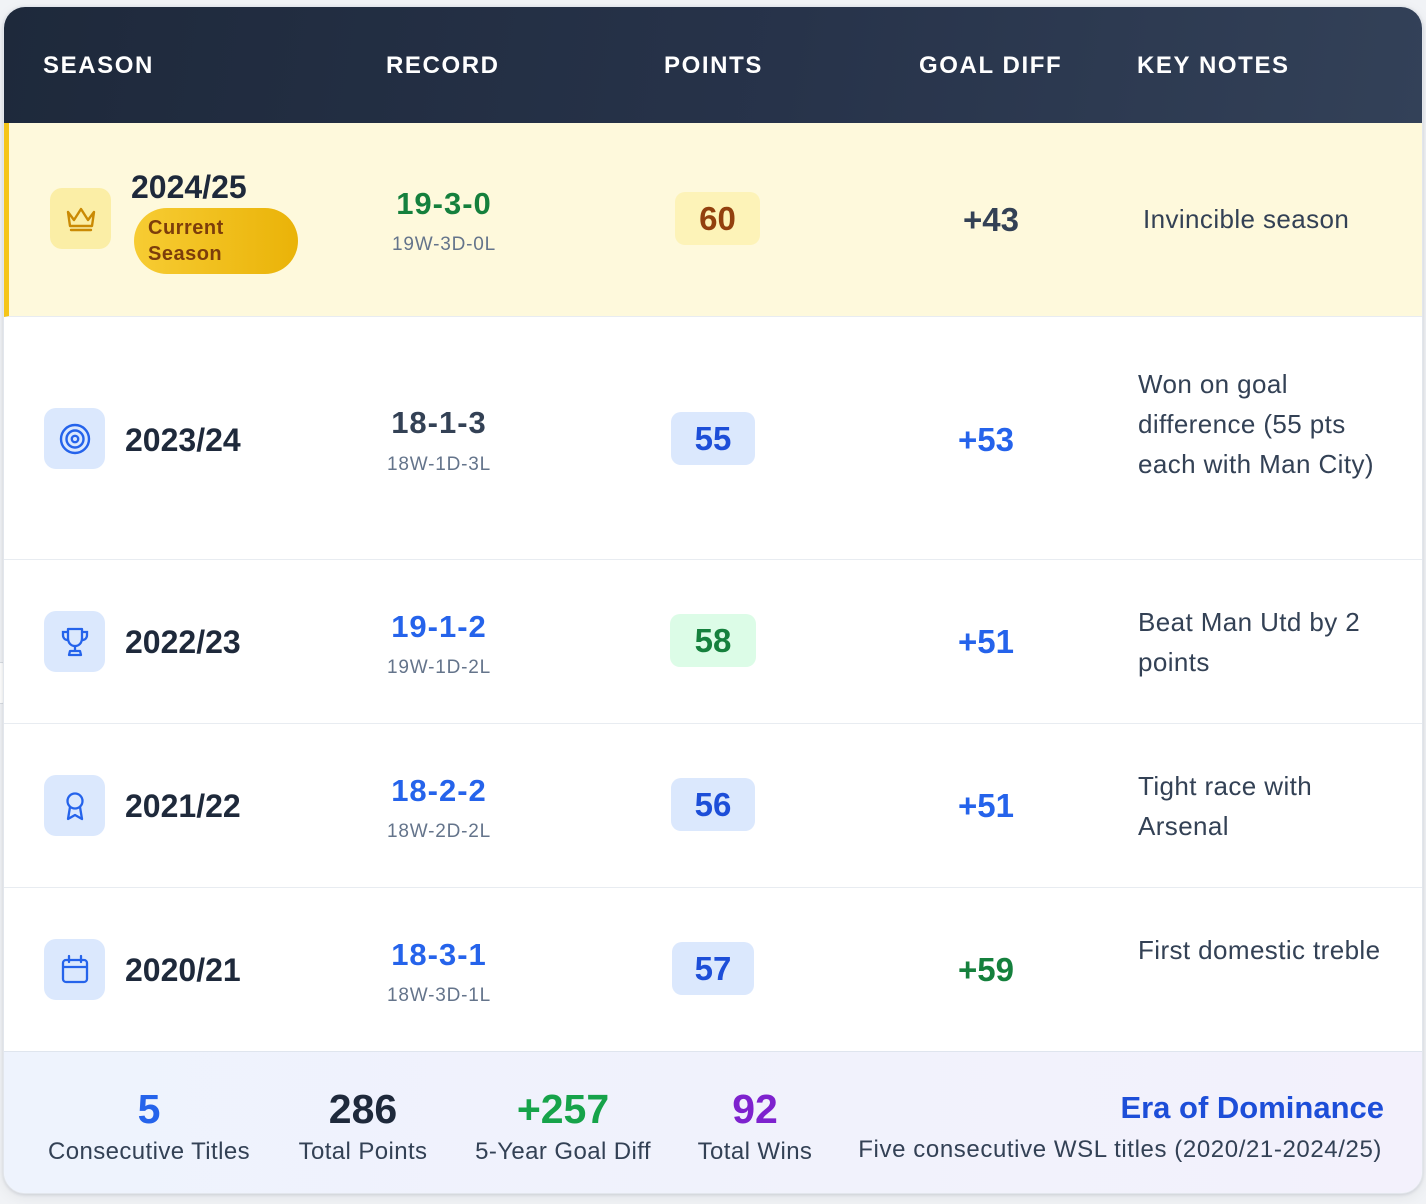  Describe the element at coordinates (74, 969) in the screenshot. I see `calendar-icon` at that location.